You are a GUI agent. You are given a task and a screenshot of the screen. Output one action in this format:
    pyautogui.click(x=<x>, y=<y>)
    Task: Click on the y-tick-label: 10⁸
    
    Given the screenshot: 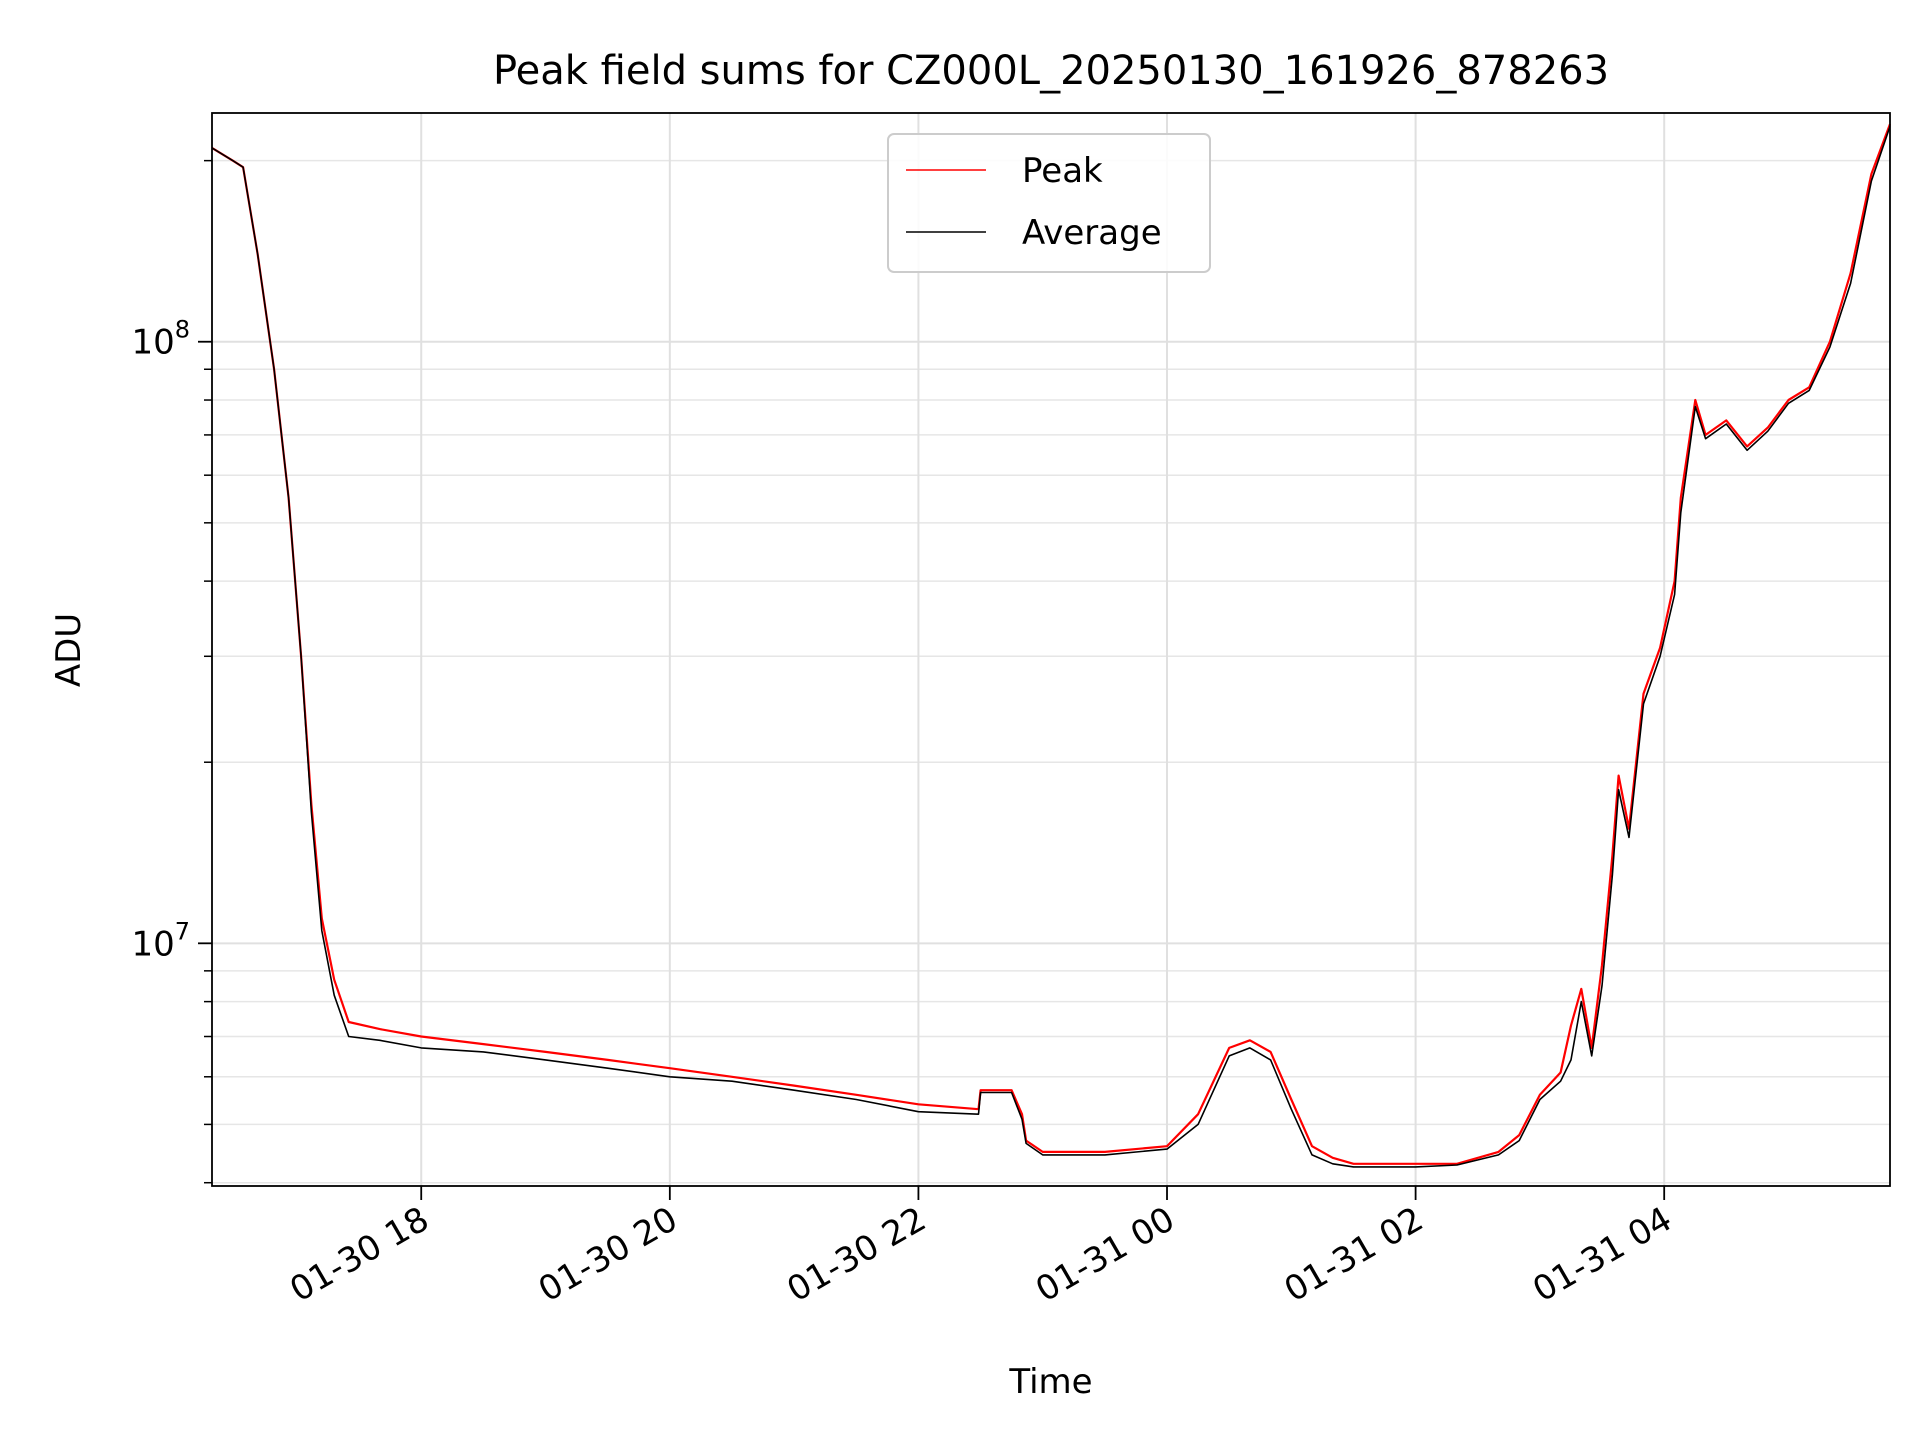 What is the action you would take?
    pyautogui.click(x=160, y=339)
    